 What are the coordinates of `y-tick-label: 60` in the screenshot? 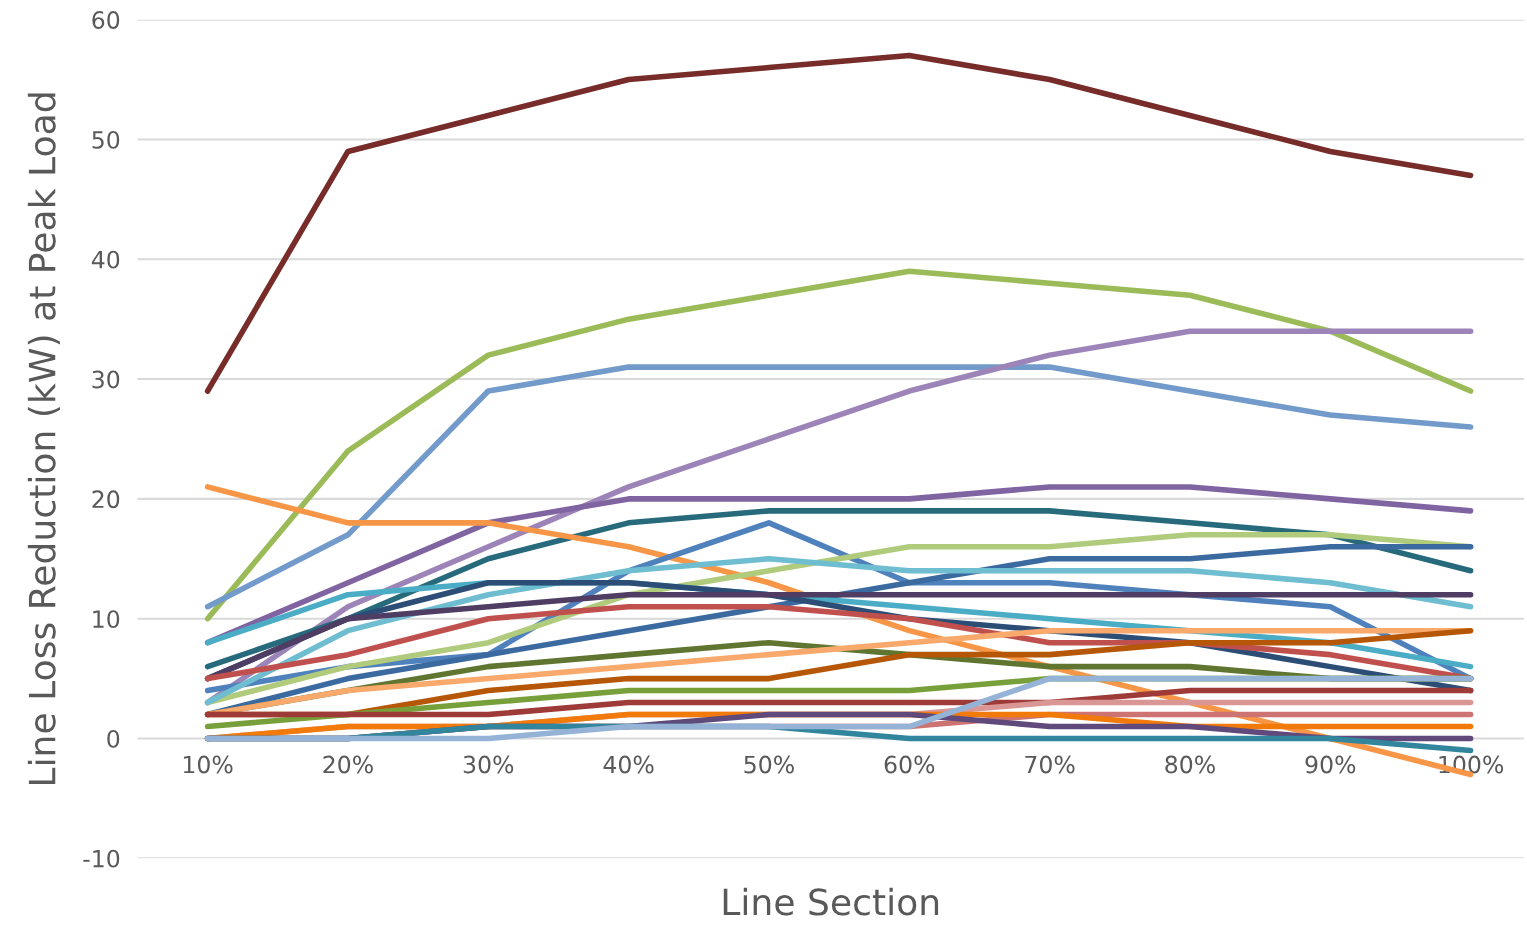 It's located at (106, 20).